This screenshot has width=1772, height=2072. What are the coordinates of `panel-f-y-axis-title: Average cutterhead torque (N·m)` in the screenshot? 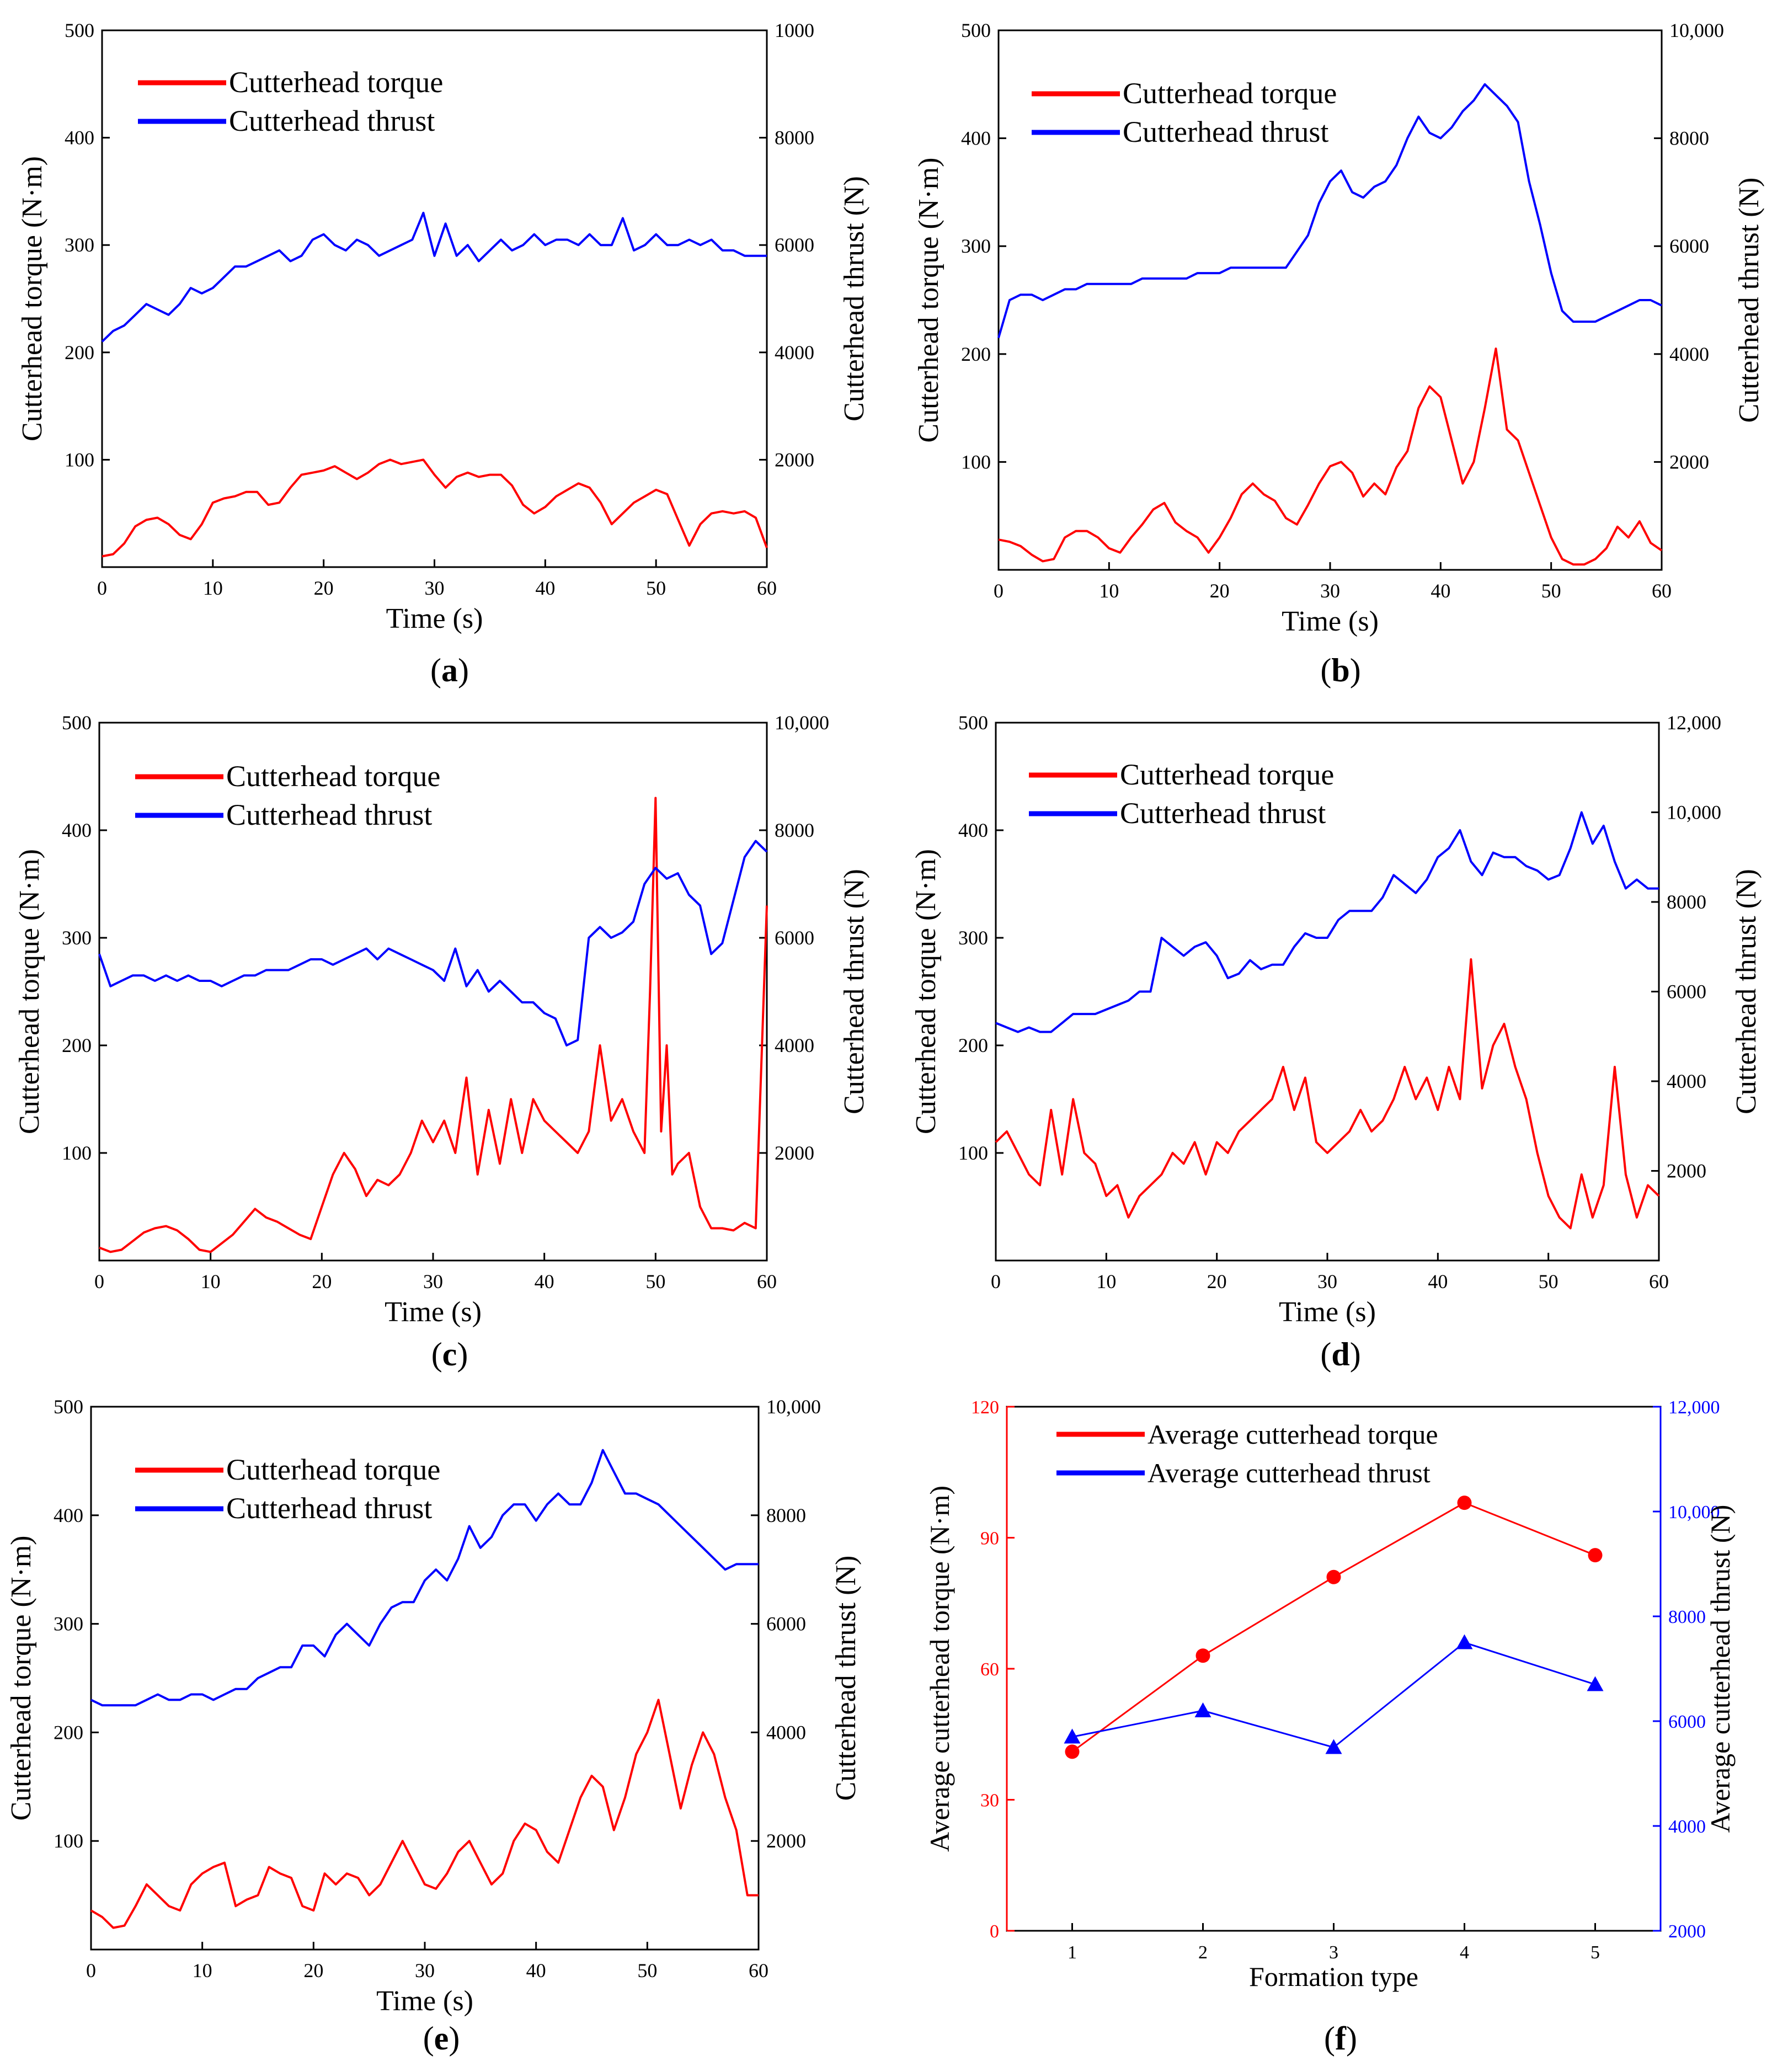 It's located at (939, 1669).